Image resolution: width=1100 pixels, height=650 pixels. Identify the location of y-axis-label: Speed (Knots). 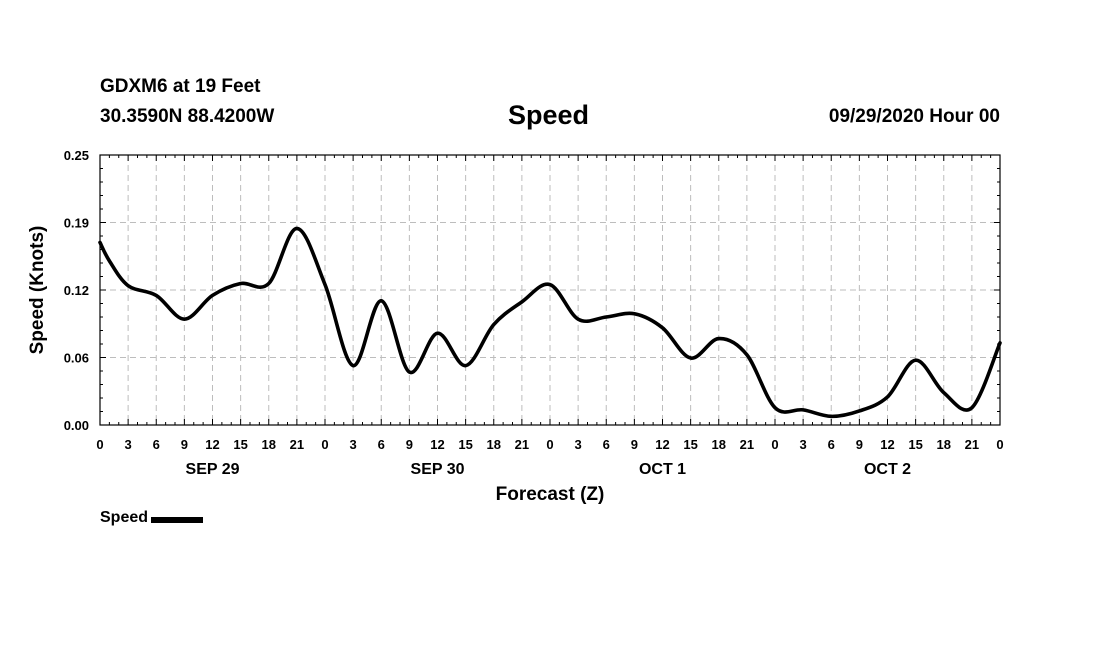
(37, 290).